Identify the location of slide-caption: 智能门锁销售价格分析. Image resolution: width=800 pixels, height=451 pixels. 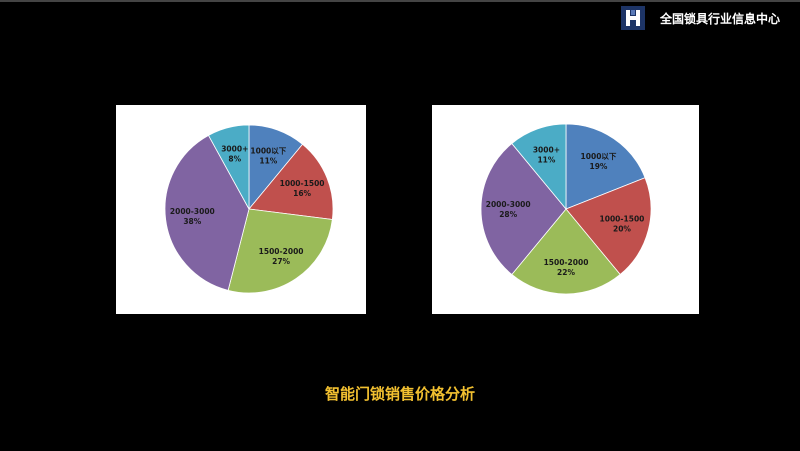
(399, 394).